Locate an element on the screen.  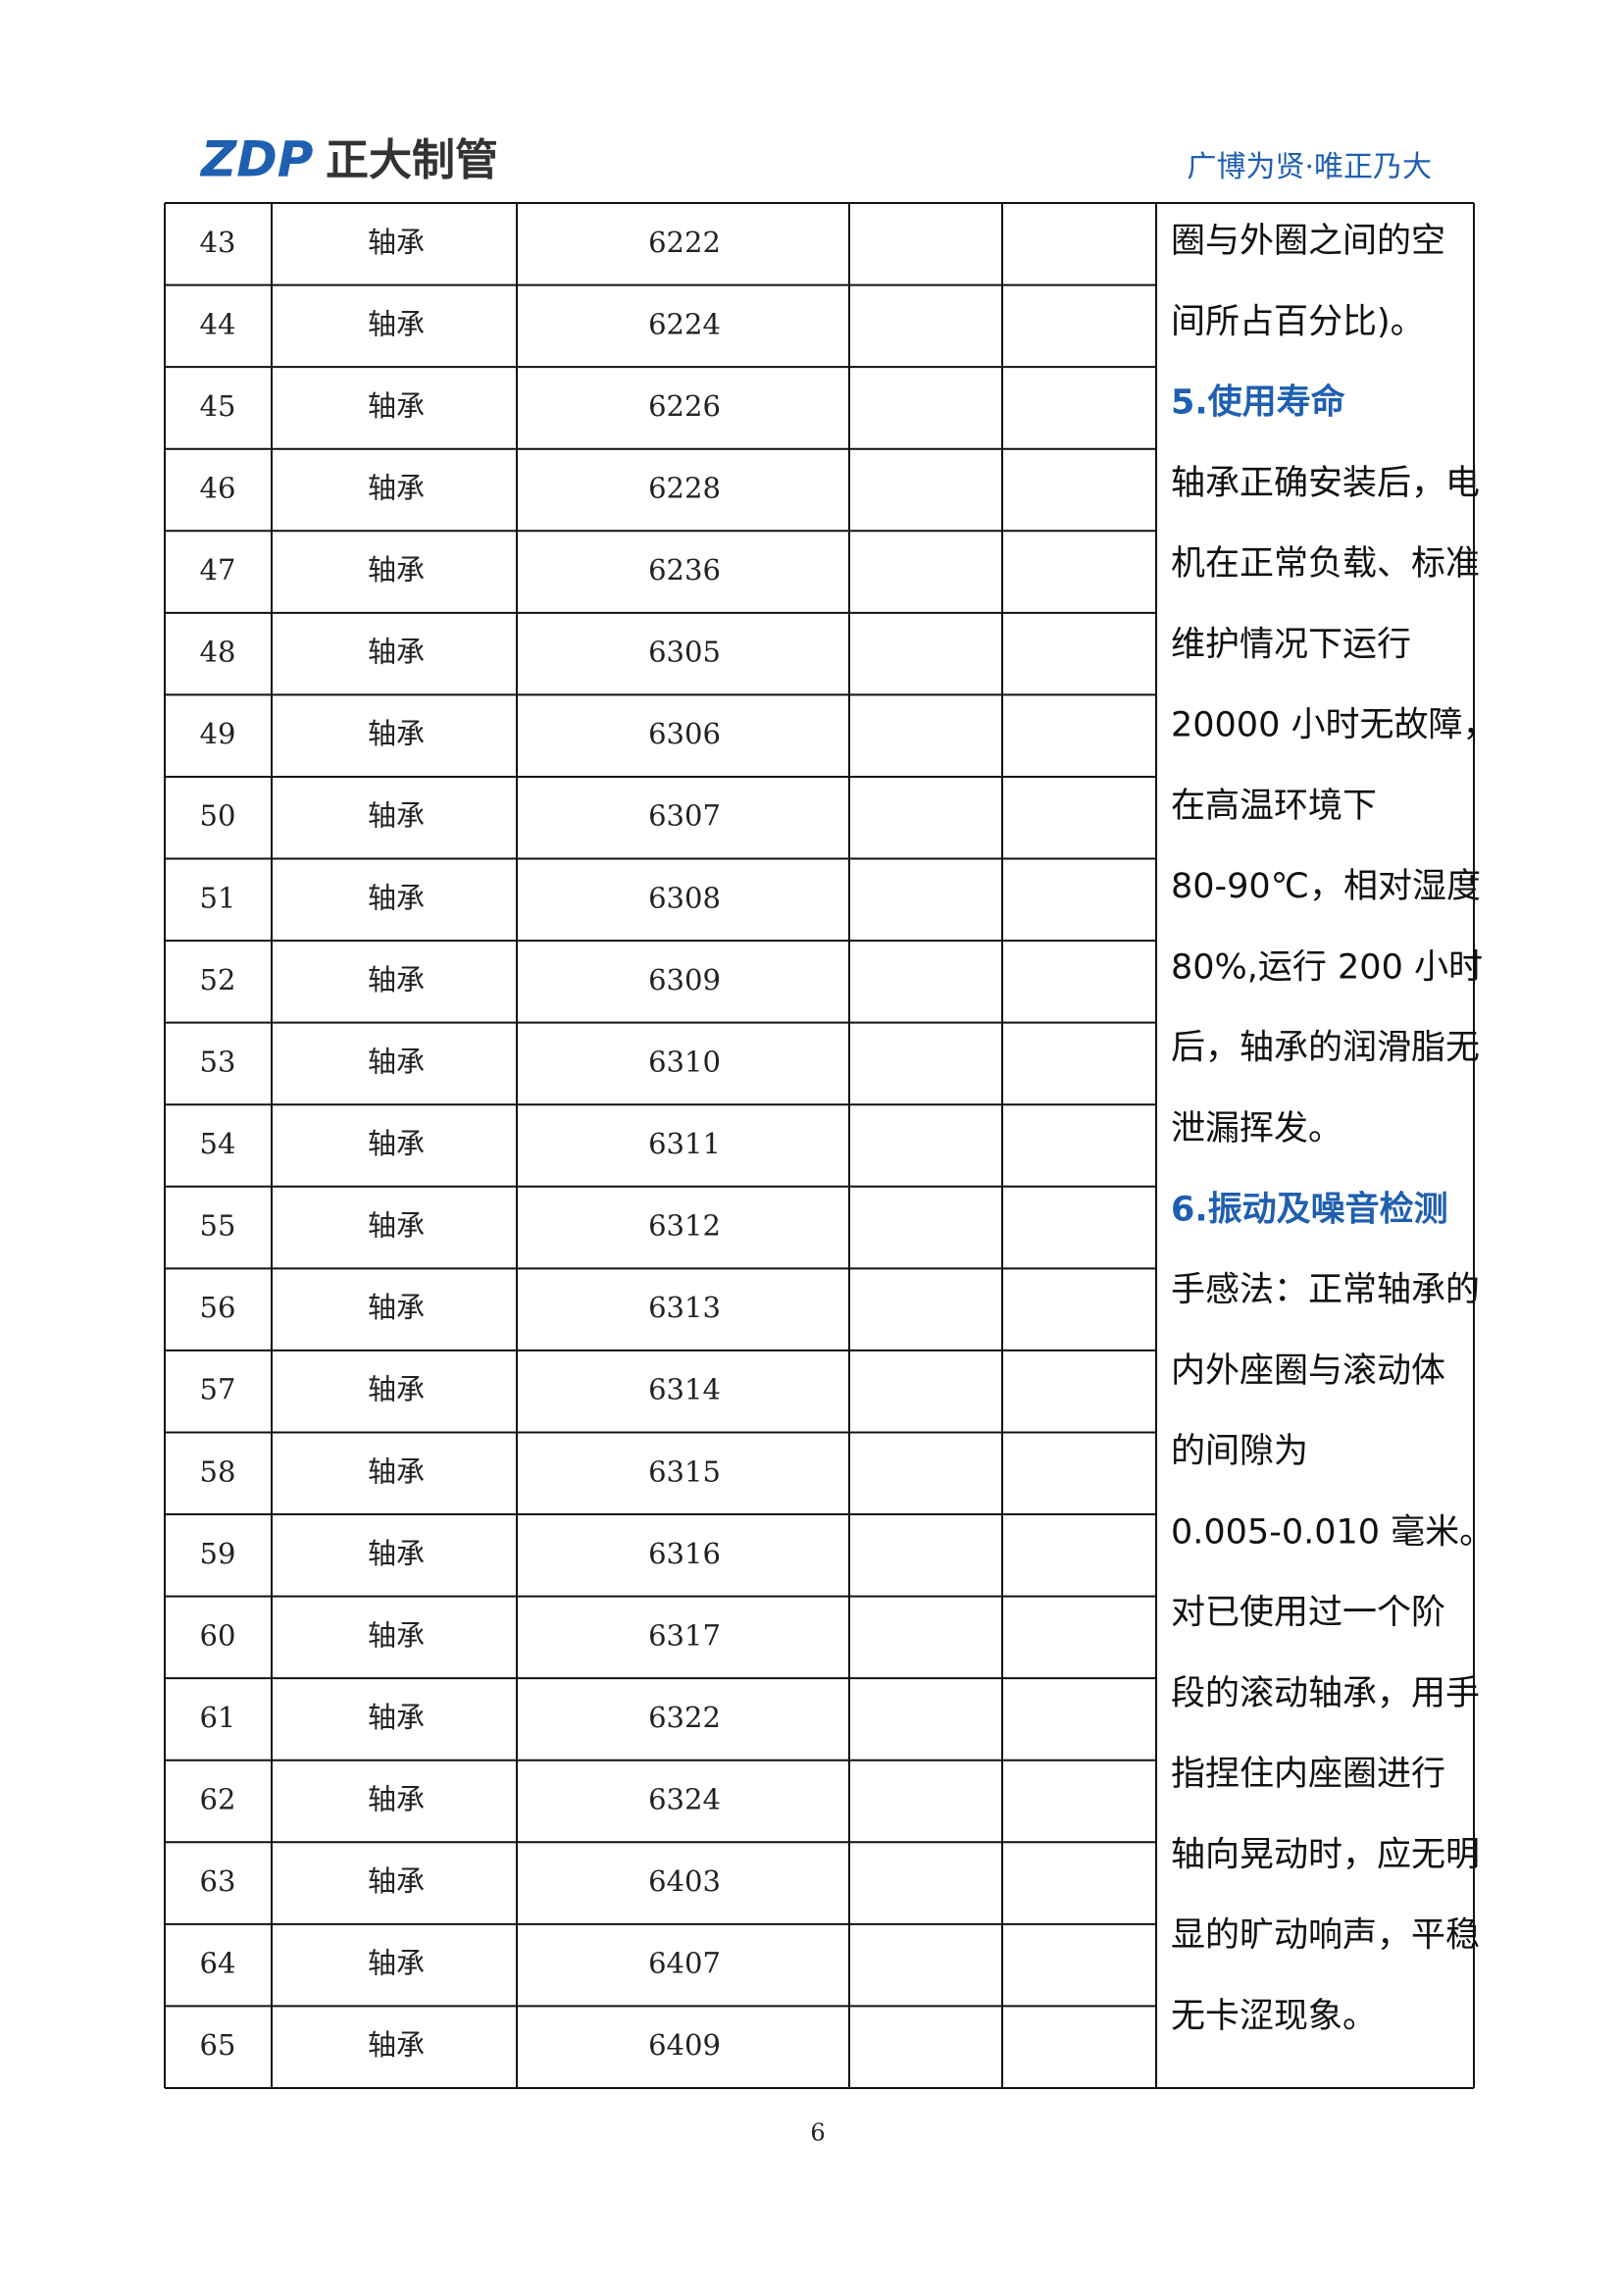
table-cell: 6307 is located at coordinates (684, 816).